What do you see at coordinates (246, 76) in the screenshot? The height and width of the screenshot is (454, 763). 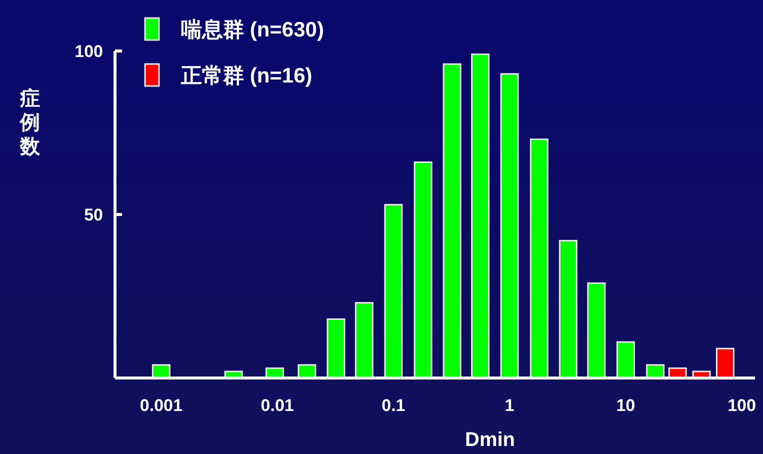 I see `legend-label: 正常群 (n=16)` at bounding box center [246, 76].